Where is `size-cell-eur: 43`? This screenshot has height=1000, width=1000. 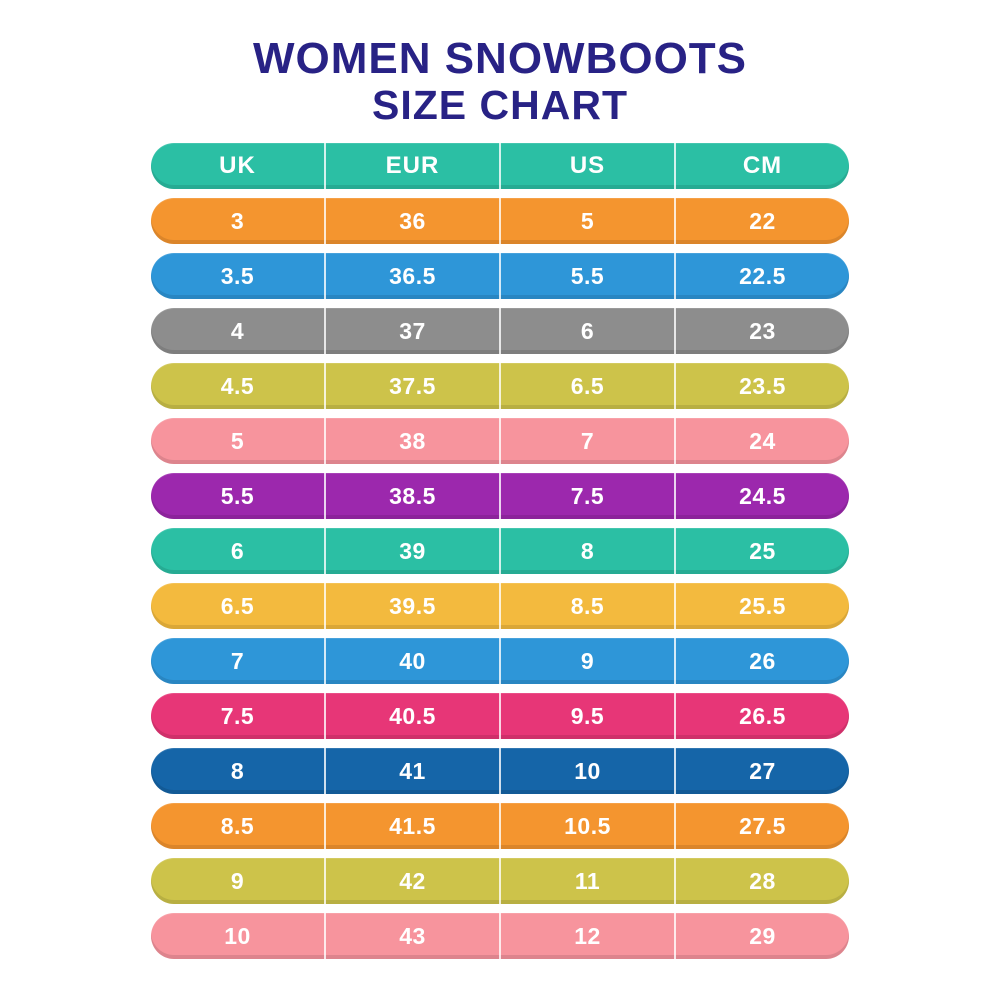 size-cell-eur: 43 is located at coordinates (411, 936).